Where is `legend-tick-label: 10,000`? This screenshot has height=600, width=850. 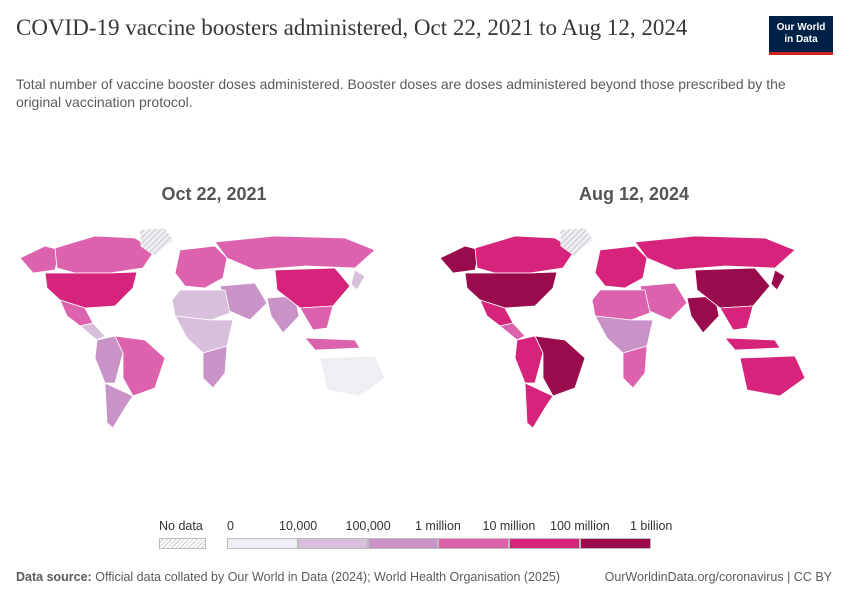
legend-tick-label: 10,000 is located at coordinates (298, 526).